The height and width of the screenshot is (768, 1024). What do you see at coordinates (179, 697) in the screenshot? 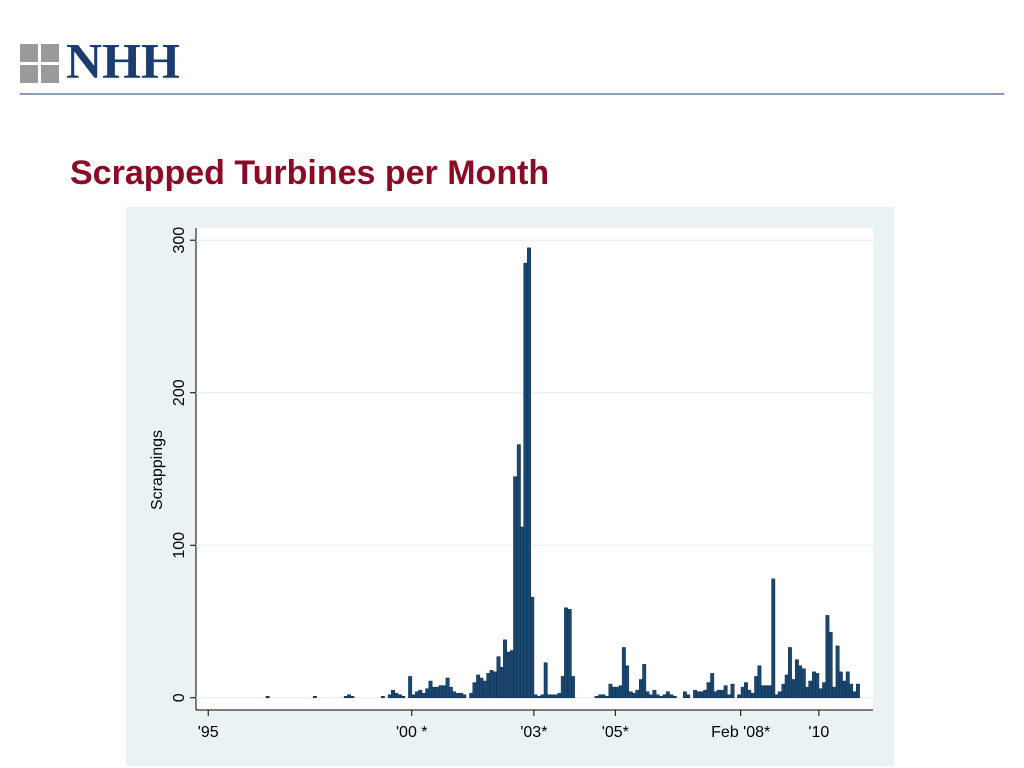
I see `y-tick-label: 0` at bounding box center [179, 697].